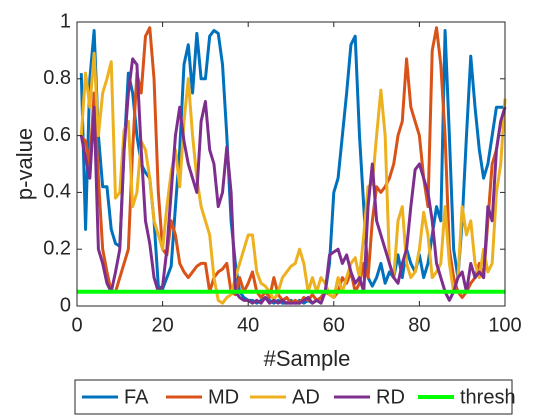 The image size is (560, 420). What do you see at coordinates (248, 325) in the screenshot?
I see `x-tick-label: 40` at bounding box center [248, 325].